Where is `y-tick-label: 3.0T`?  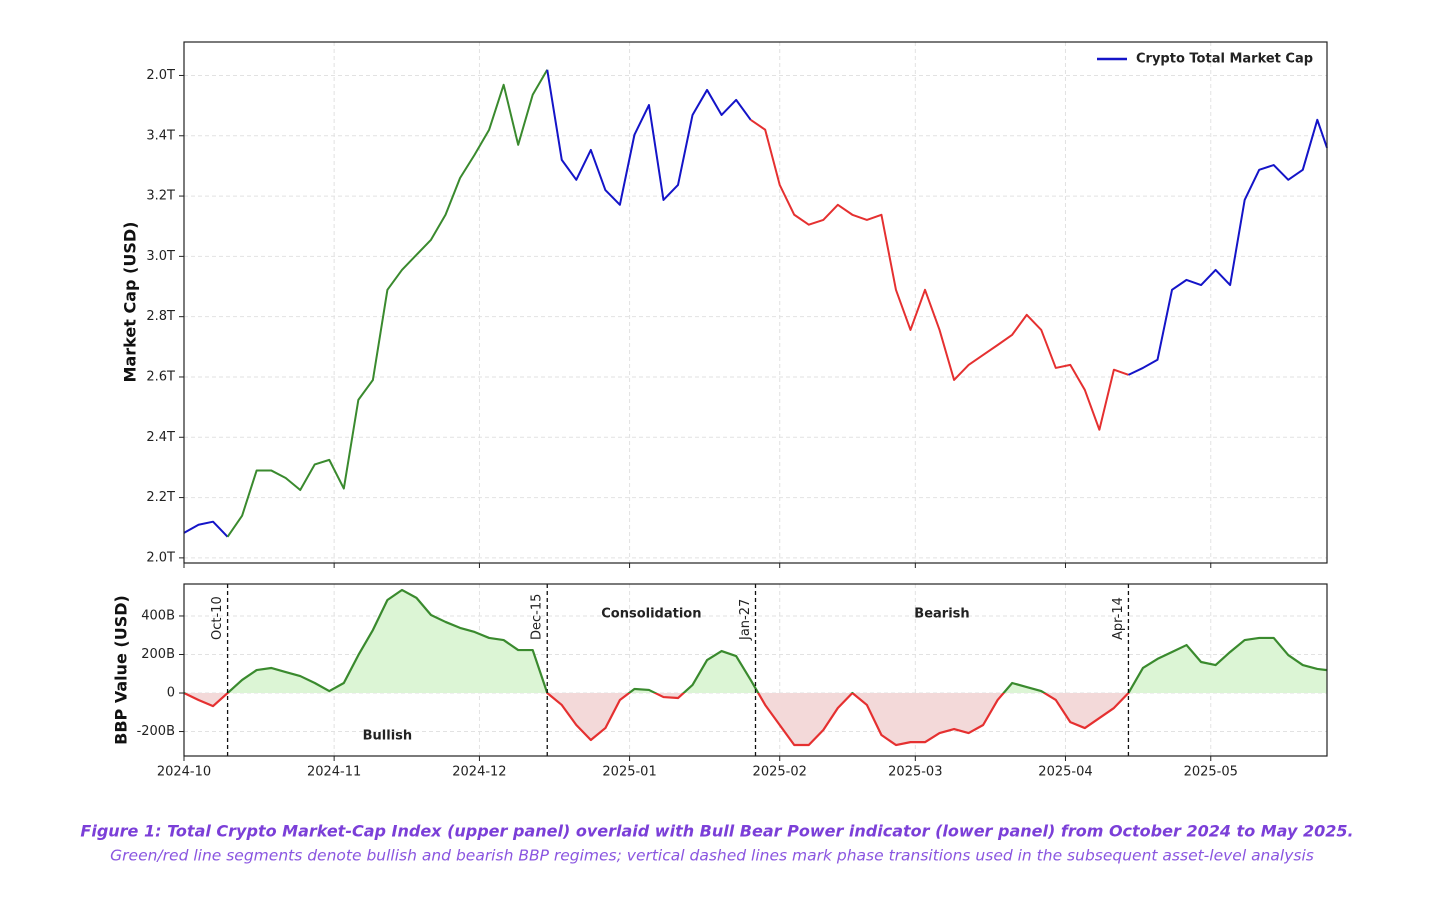
y-tick-label: 3.0T is located at coordinates (160, 256).